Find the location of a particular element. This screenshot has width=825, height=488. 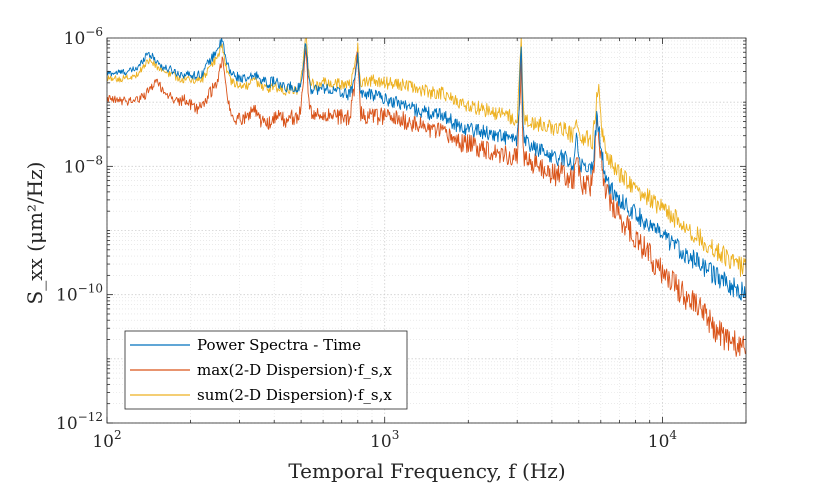

y-tick-label: 10⁻¹⁰ is located at coordinates (79, 294).